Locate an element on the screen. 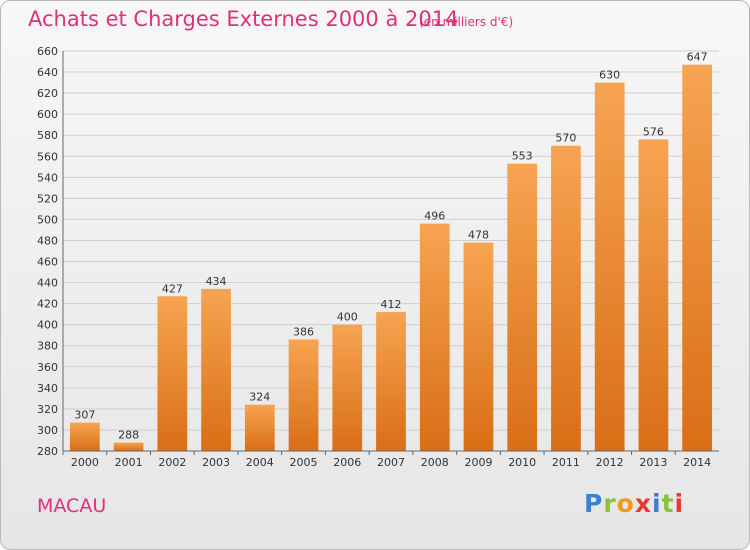 The image size is (750, 550). y-tick-label: 420 is located at coordinates (47, 304).